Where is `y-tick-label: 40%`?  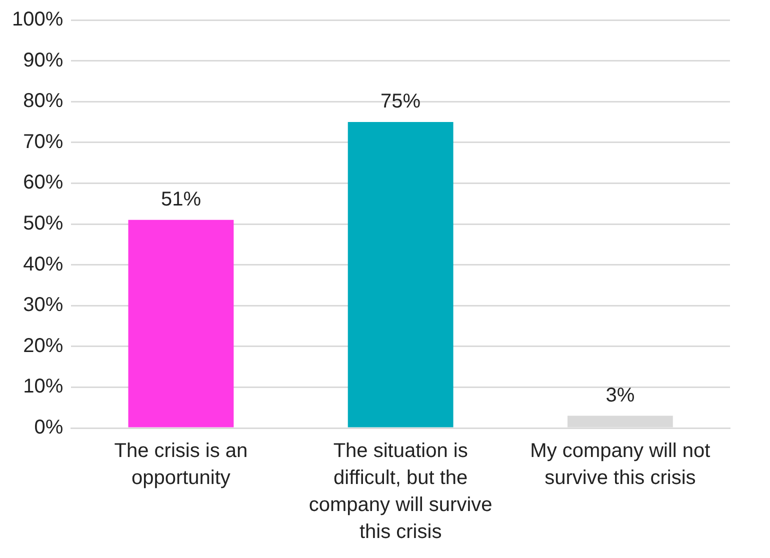 y-tick-label: 40% is located at coordinates (43, 264).